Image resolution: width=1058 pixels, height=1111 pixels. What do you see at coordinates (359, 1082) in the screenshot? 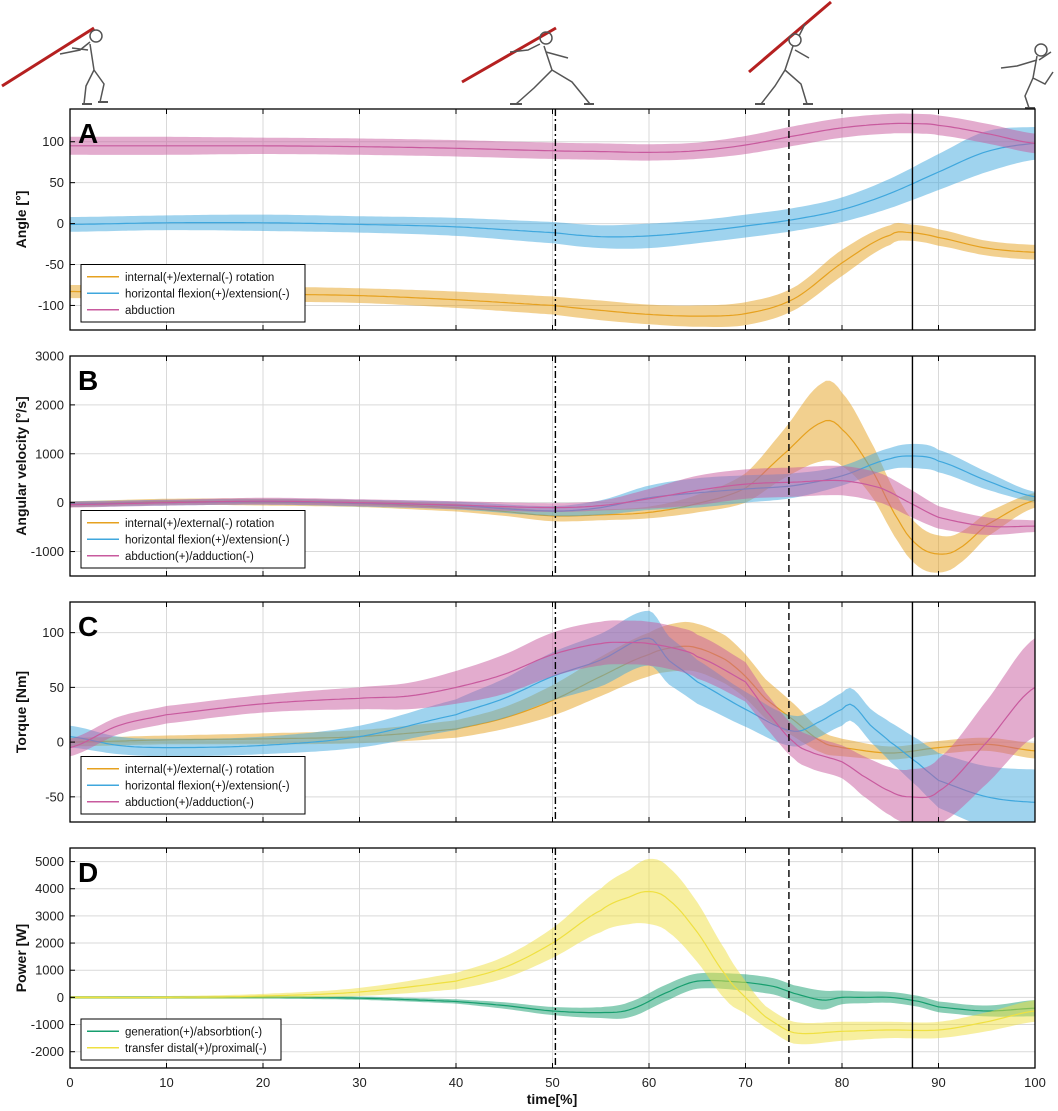
I see `x-tick-label: 30` at bounding box center [359, 1082].